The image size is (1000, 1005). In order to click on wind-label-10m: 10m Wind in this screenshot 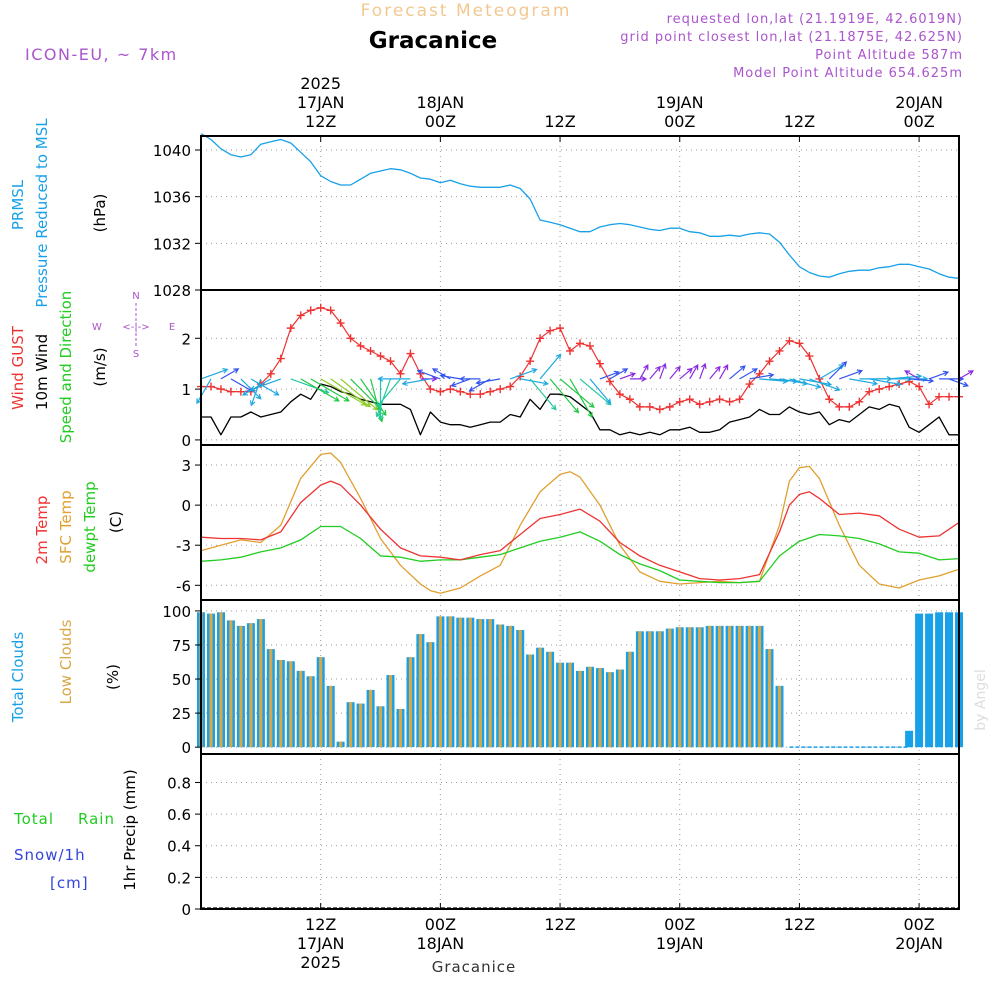, I will do `click(42, 372)`.